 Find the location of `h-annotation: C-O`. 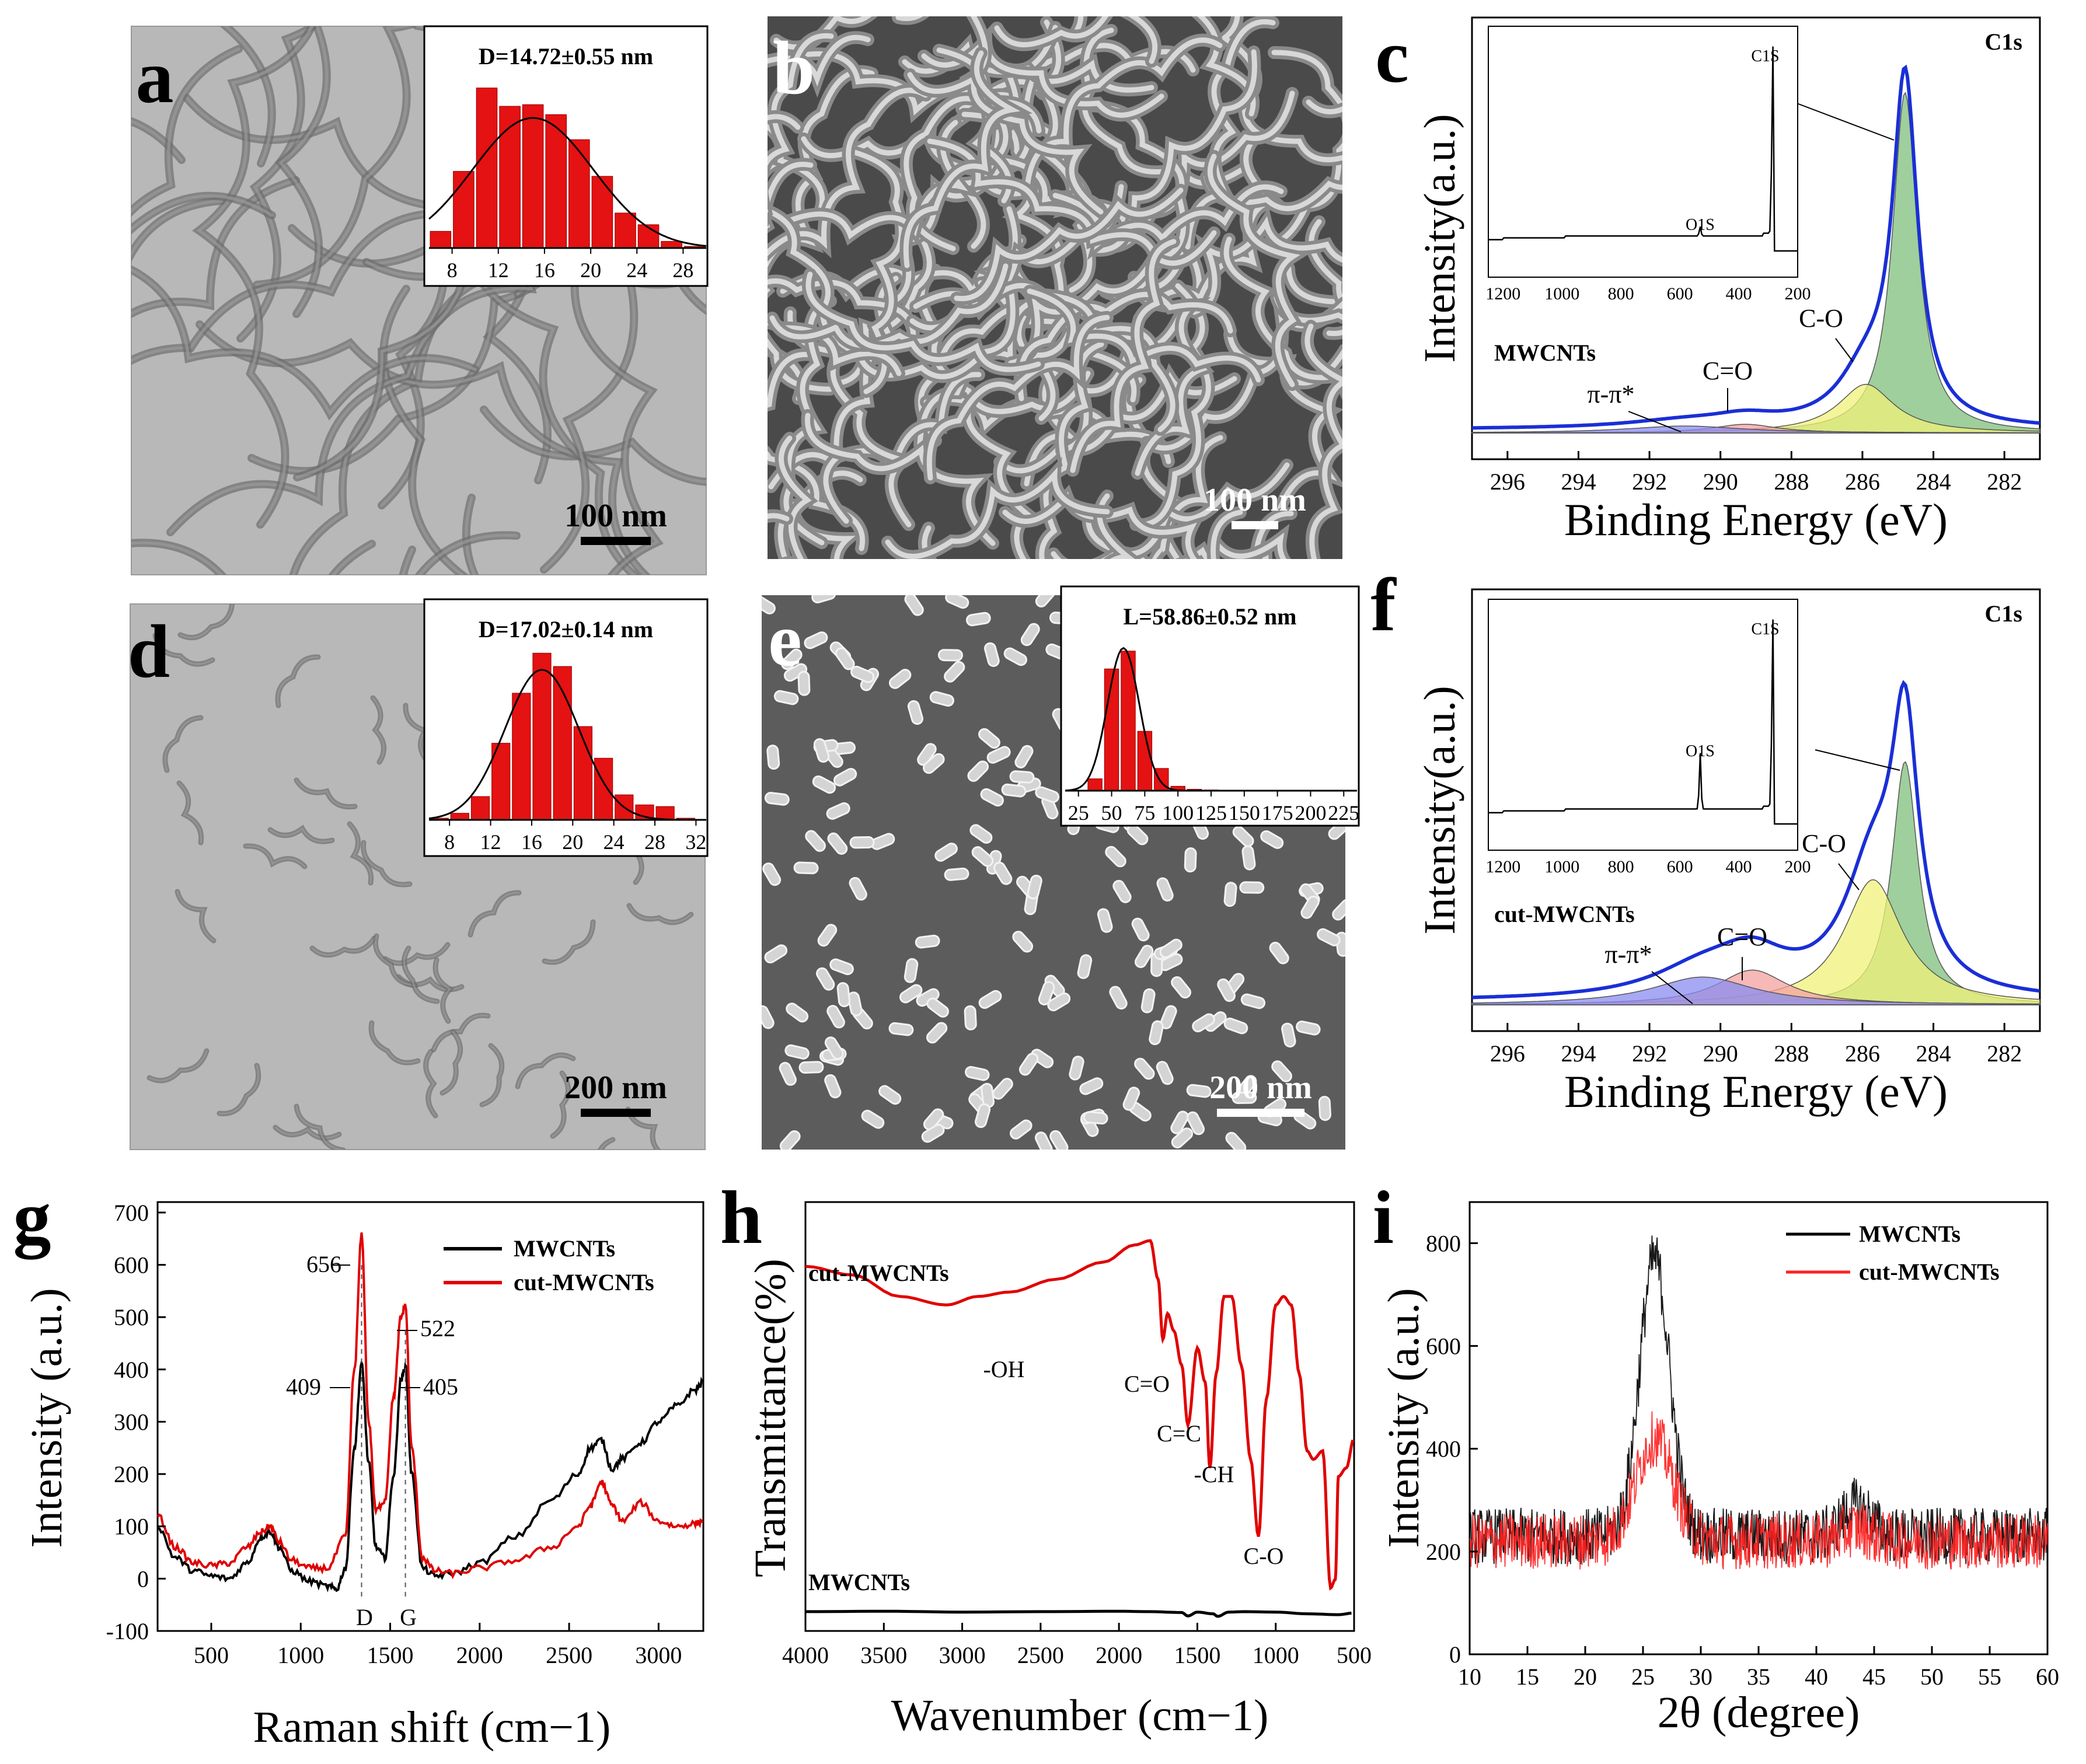

h-annotation: C-O is located at coordinates (1264, 1556).